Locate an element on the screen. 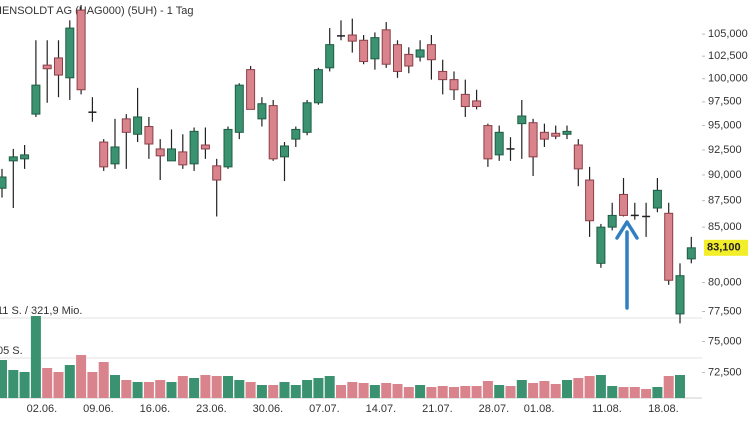  x-tick-label: 07.07. is located at coordinates (324, 409).